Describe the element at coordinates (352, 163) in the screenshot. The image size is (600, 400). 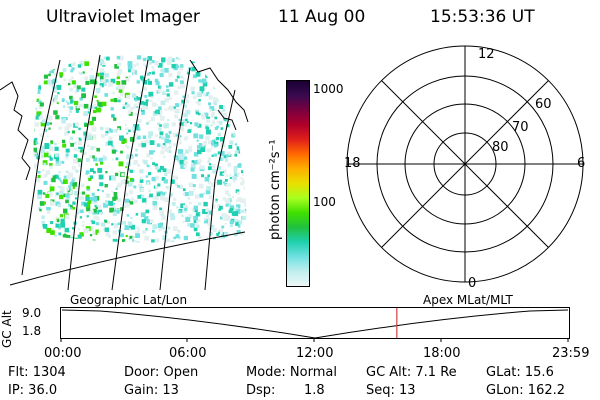
I see `mlt-label-18: 18` at that location.